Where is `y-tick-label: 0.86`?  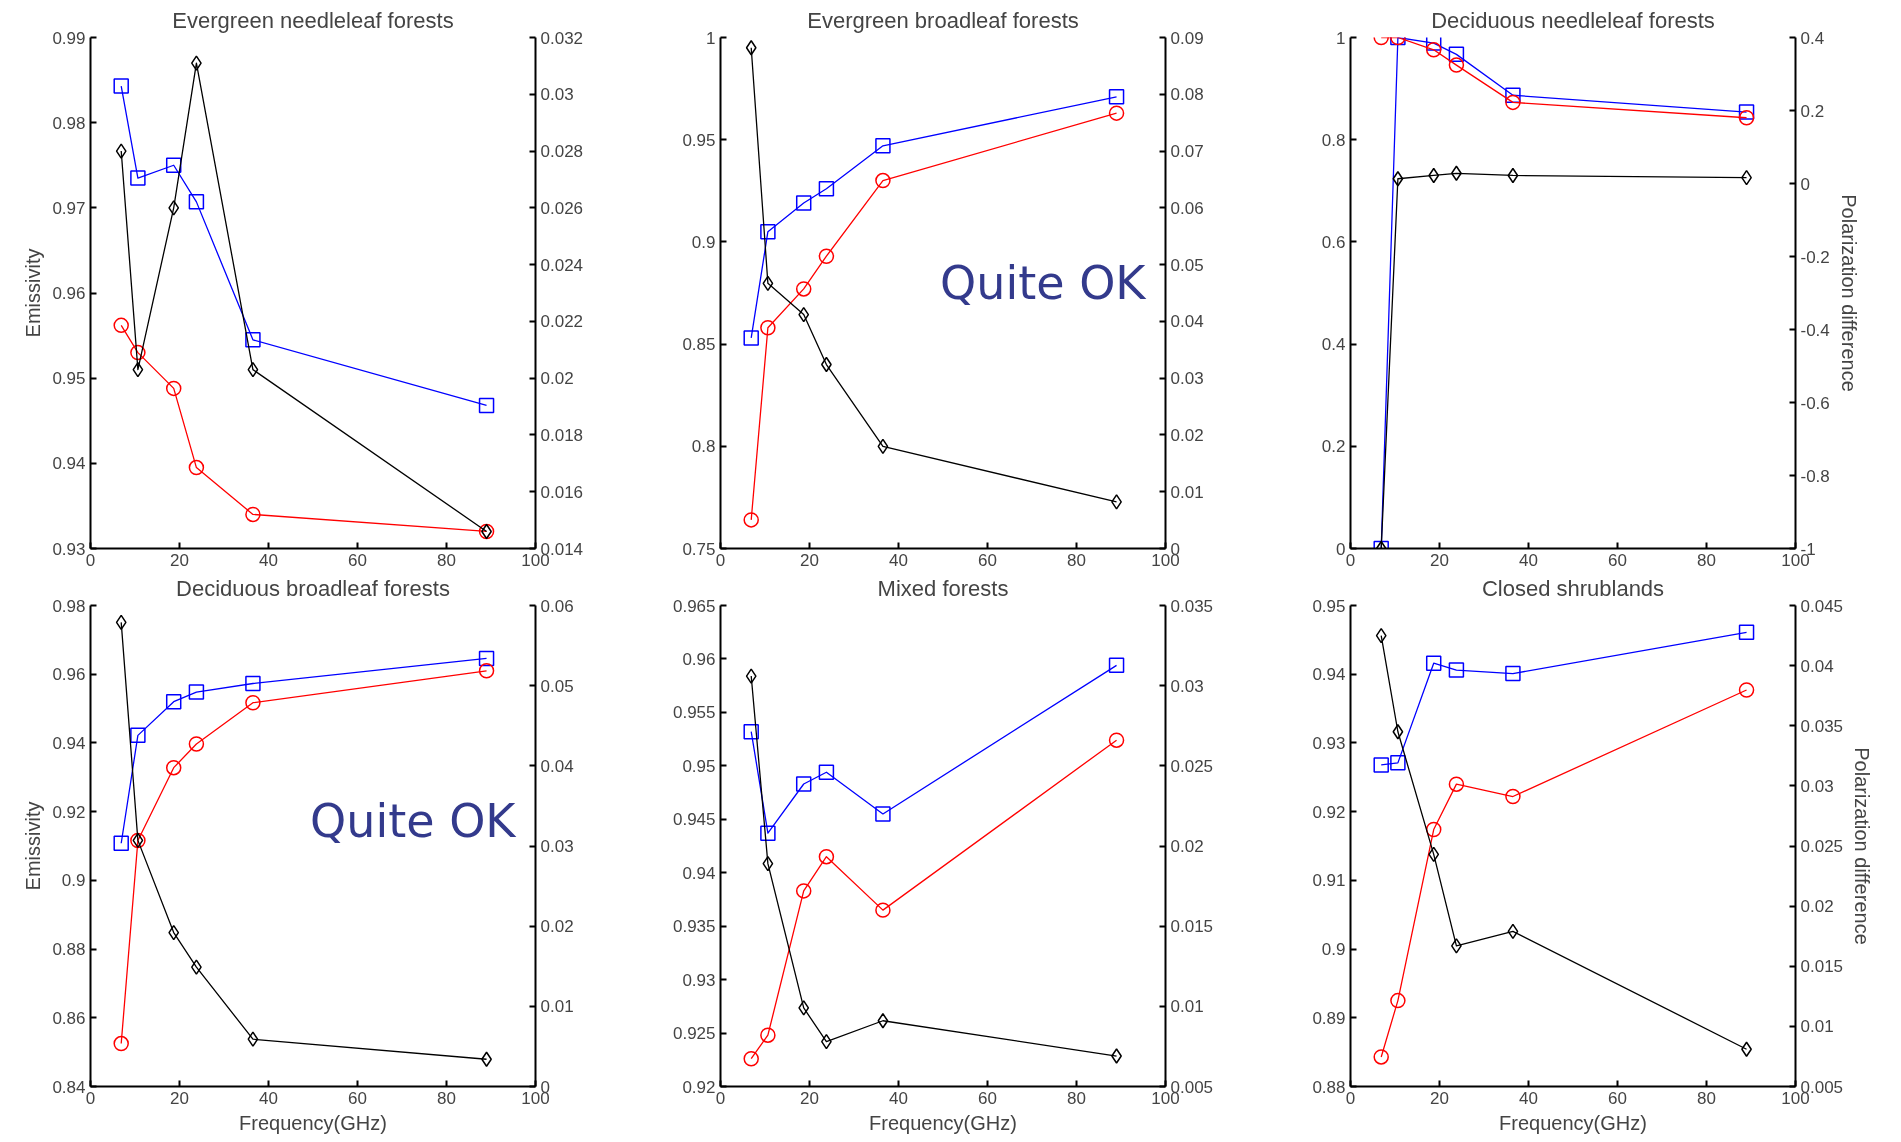
y-tick-label: 0.86 is located at coordinates (69, 1018).